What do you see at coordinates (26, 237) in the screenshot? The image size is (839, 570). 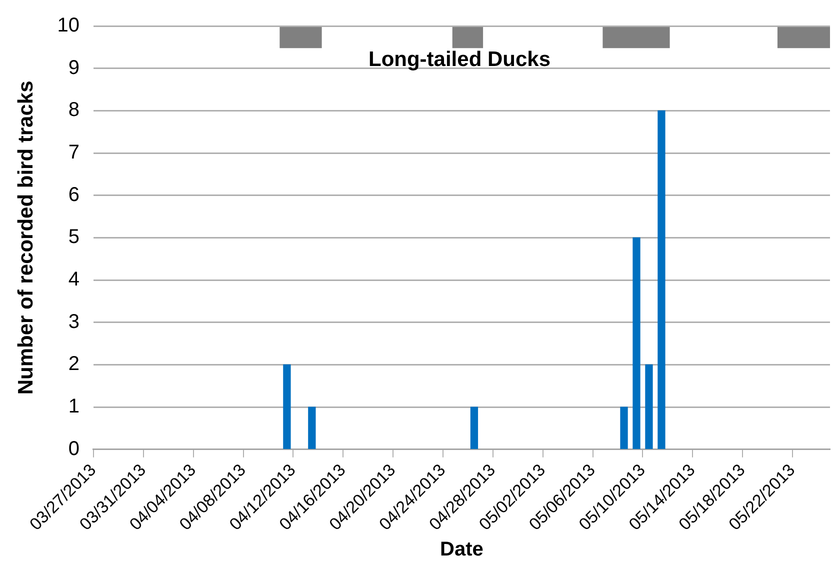 I see `y-axis-title: Number of recorded bird tracks` at bounding box center [26, 237].